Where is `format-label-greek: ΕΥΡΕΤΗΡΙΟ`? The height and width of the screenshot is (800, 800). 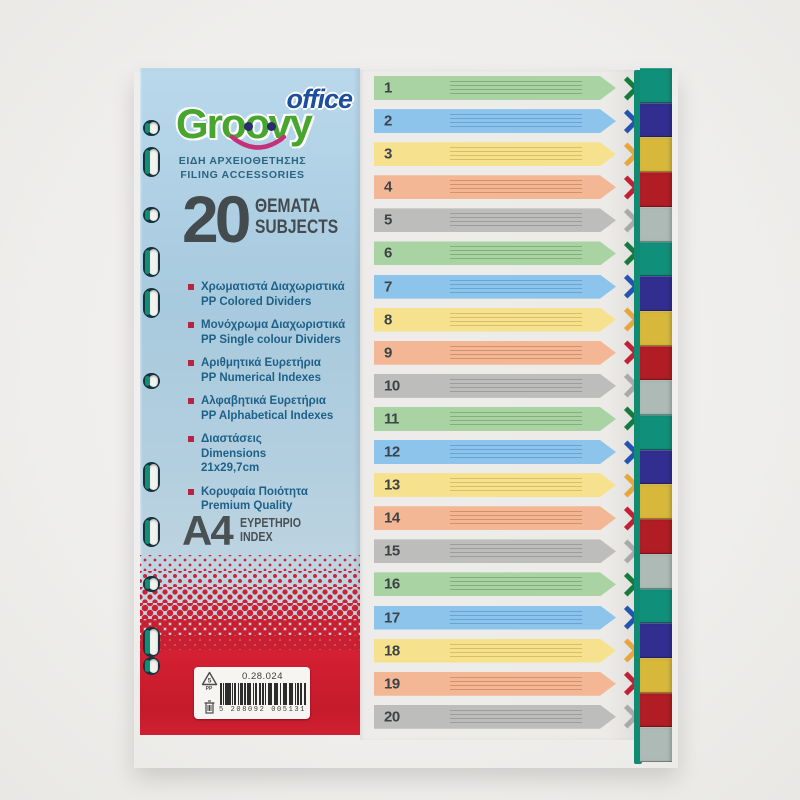 format-label-greek: ΕΥΡΕΤΗΡΙΟ is located at coordinates (270, 522).